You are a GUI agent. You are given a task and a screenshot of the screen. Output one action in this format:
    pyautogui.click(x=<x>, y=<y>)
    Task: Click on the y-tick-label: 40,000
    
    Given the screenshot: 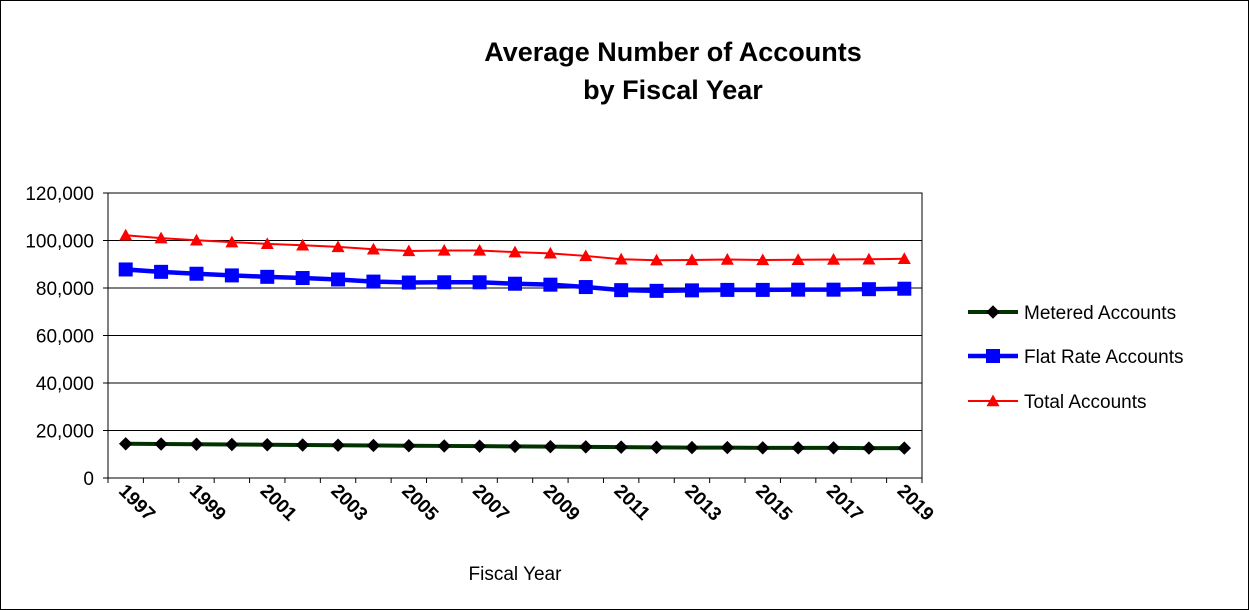 What is the action you would take?
    pyautogui.click(x=65, y=384)
    